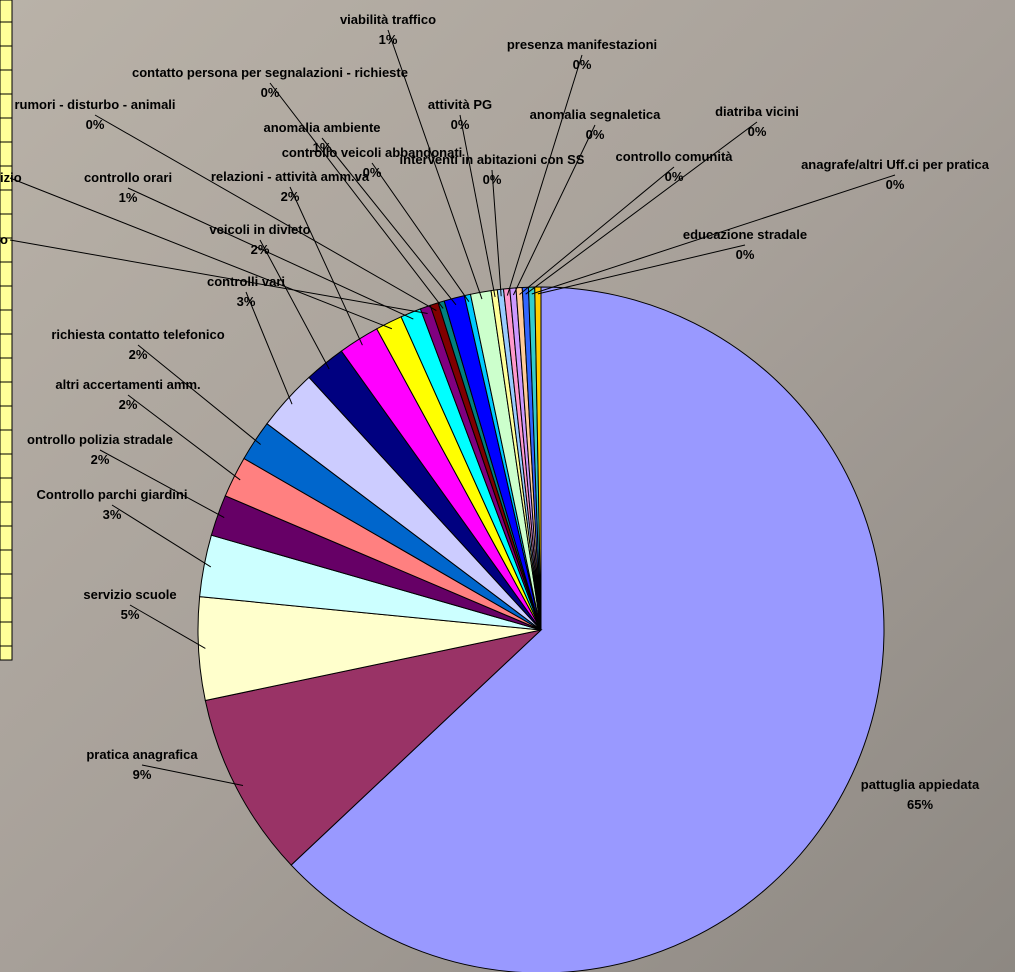  I want to click on slice-label: pratica anagrafica, so click(142, 754).